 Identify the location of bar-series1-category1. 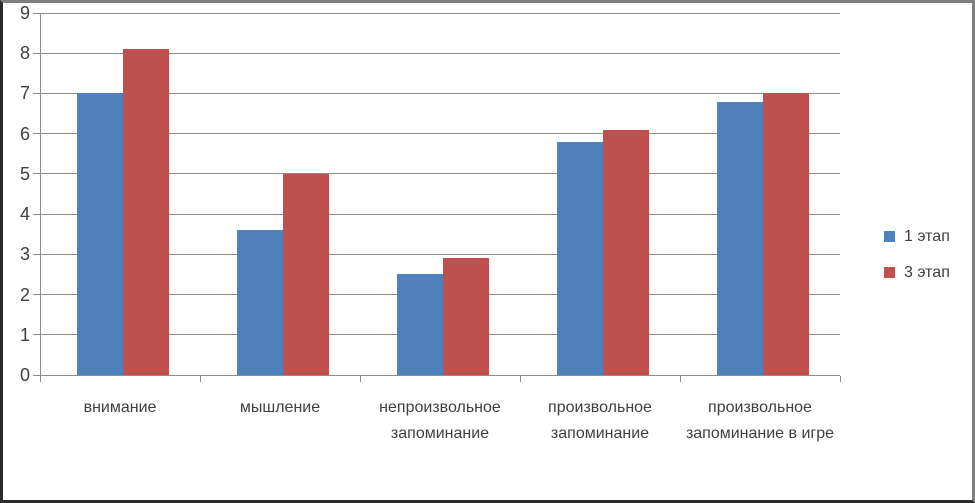
(100, 234).